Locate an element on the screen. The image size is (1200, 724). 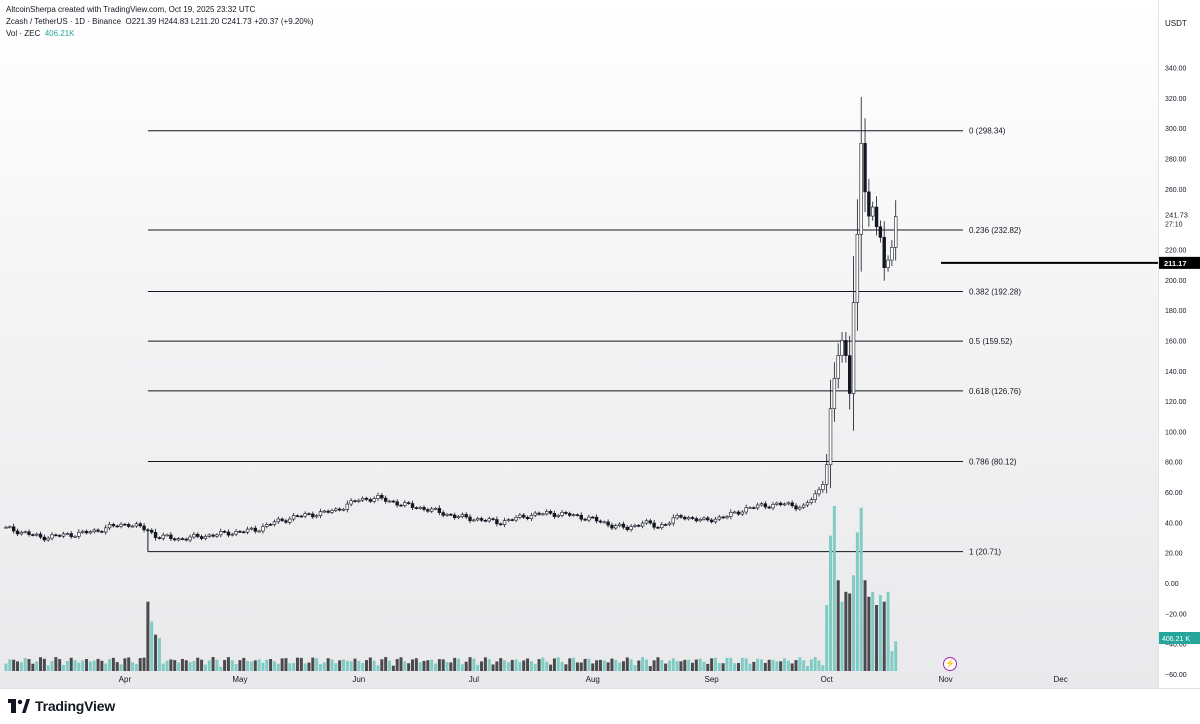
close-value: 241.73 is located at coordinates (239, 21).